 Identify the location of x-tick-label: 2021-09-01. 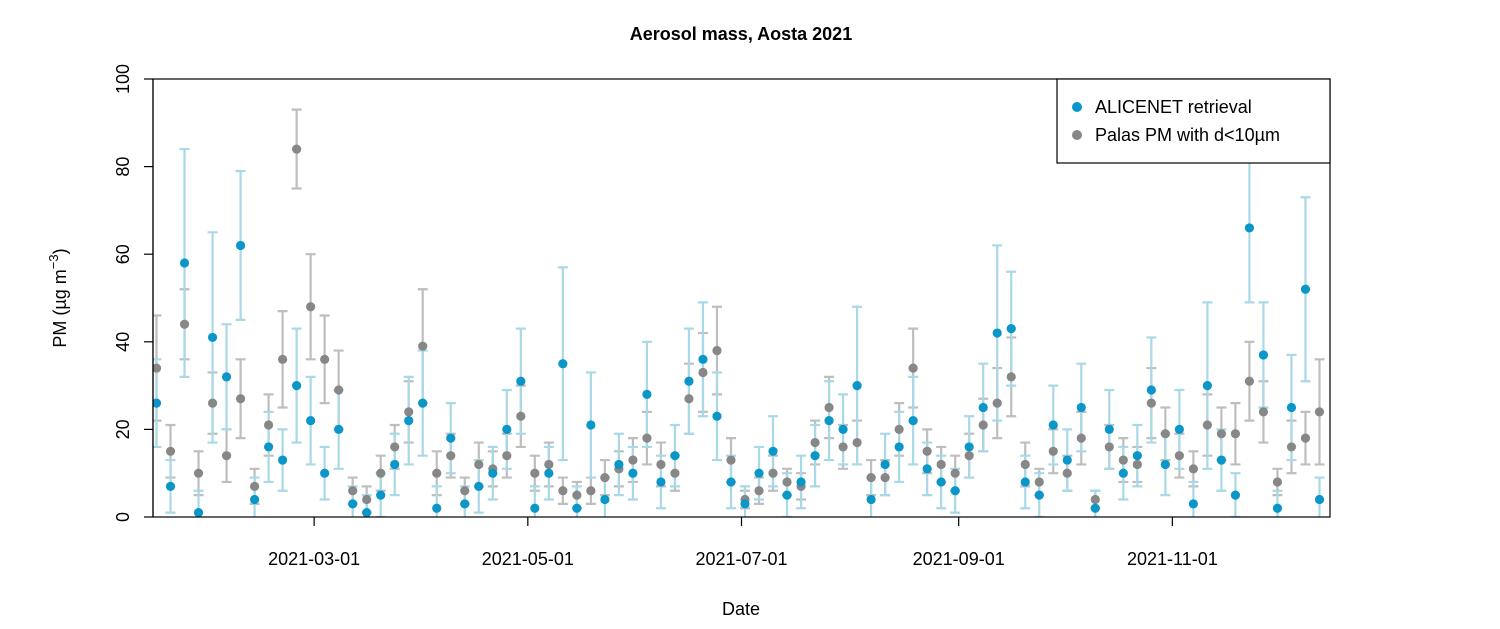
(959, 559).